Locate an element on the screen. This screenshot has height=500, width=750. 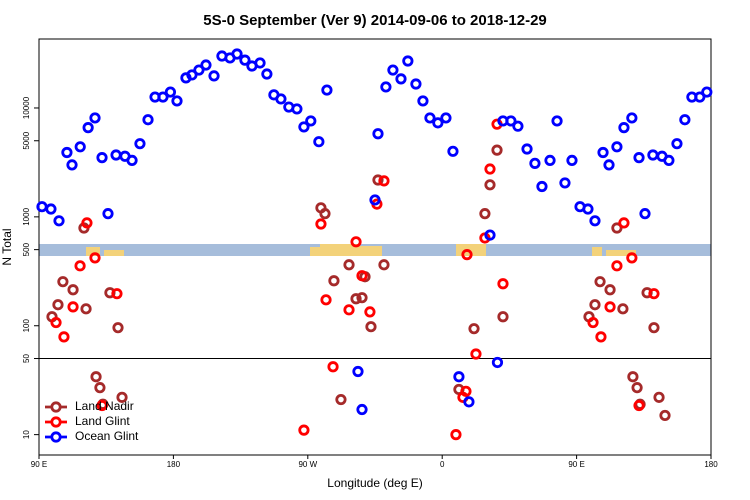
y-tick-label: 10 is located at coordinates (26, 434).